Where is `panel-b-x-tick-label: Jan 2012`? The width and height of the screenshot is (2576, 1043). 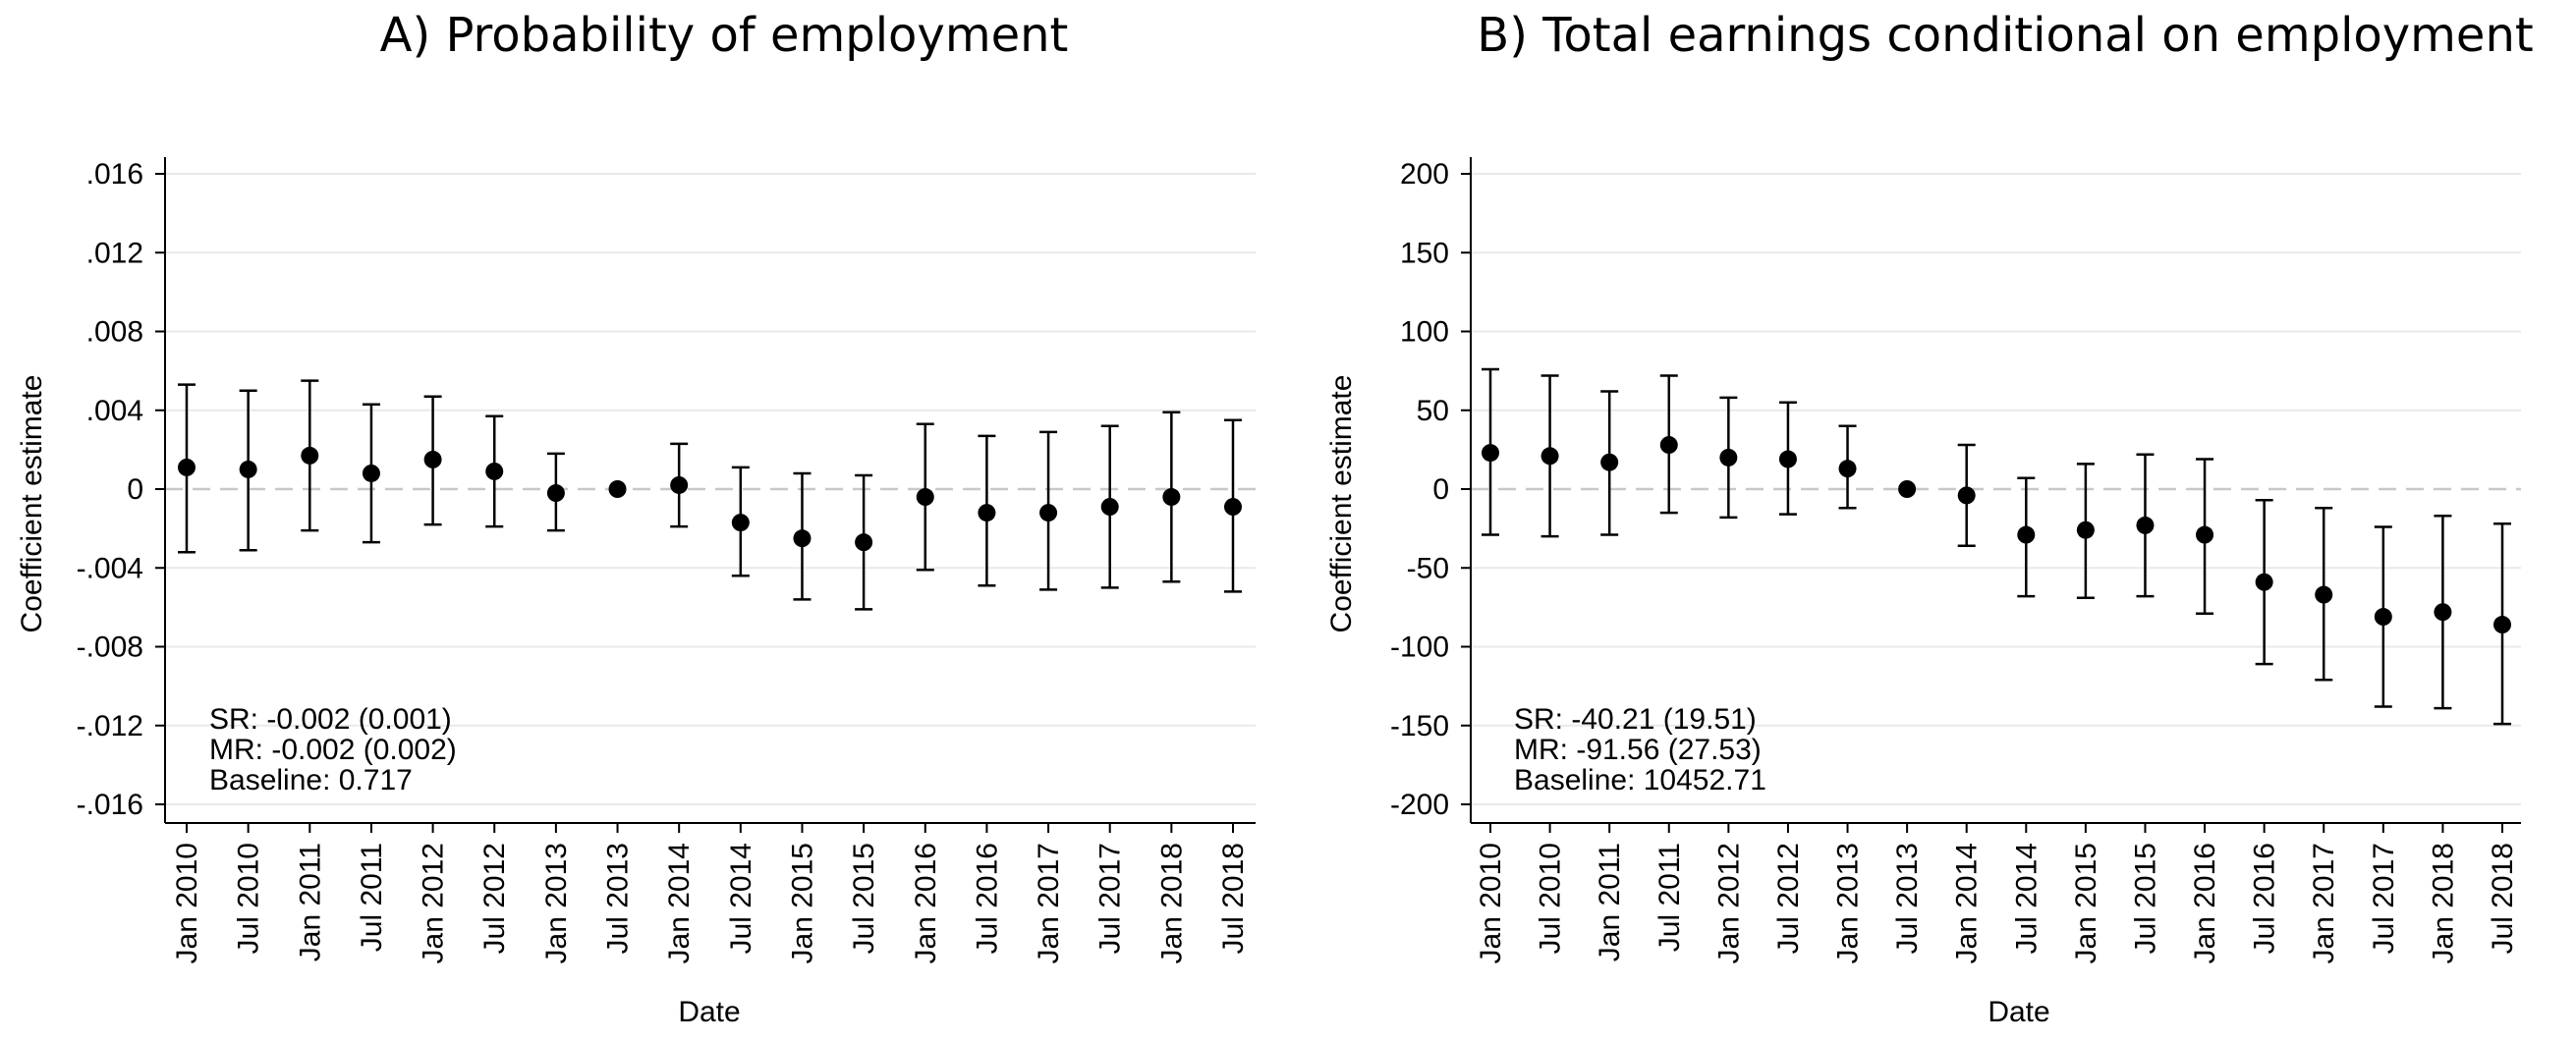 panel-b-x-tick-label: Jan 2012 is located at coordinates (1728, 903).